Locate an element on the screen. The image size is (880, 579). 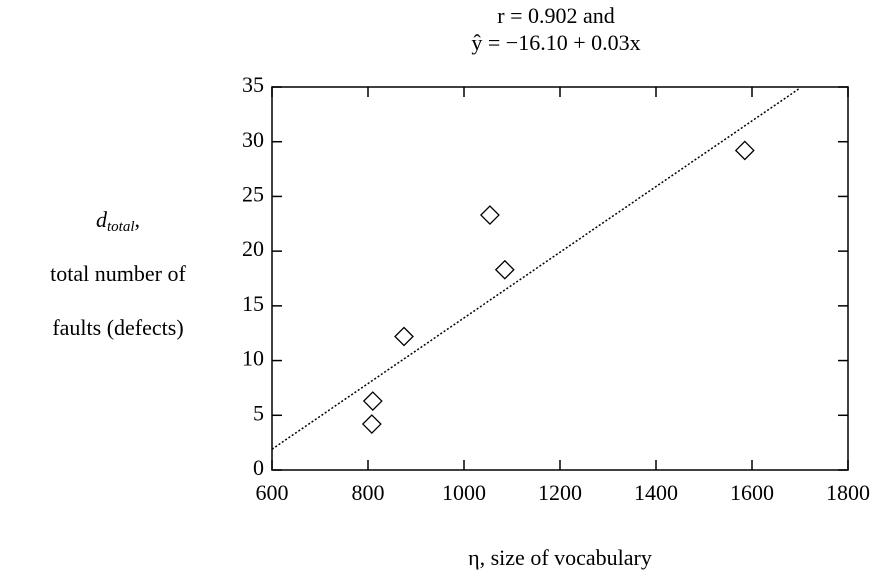
y-tick-label: 35 is located at coordinates (253, 84).